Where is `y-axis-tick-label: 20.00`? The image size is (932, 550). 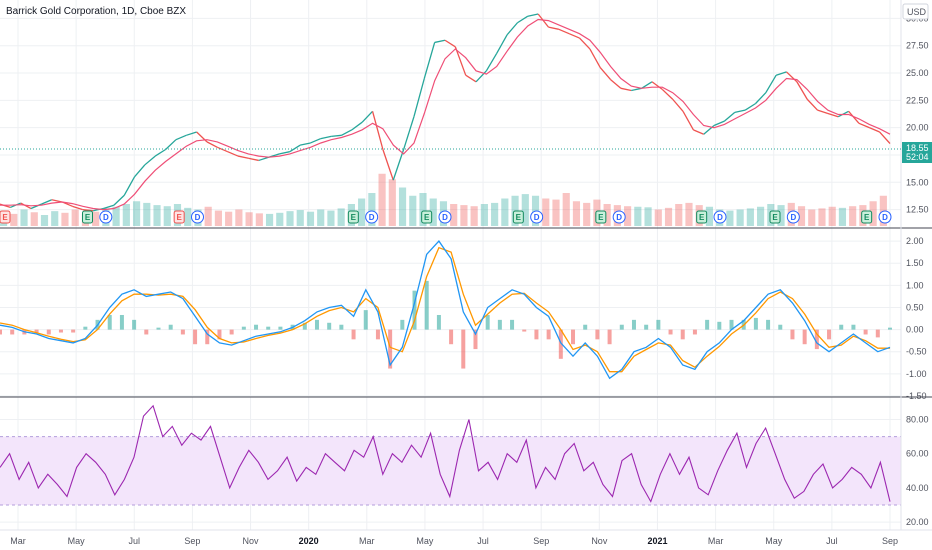
y-axis-tick-label: 20.00 is located at coordinates (917, 128).